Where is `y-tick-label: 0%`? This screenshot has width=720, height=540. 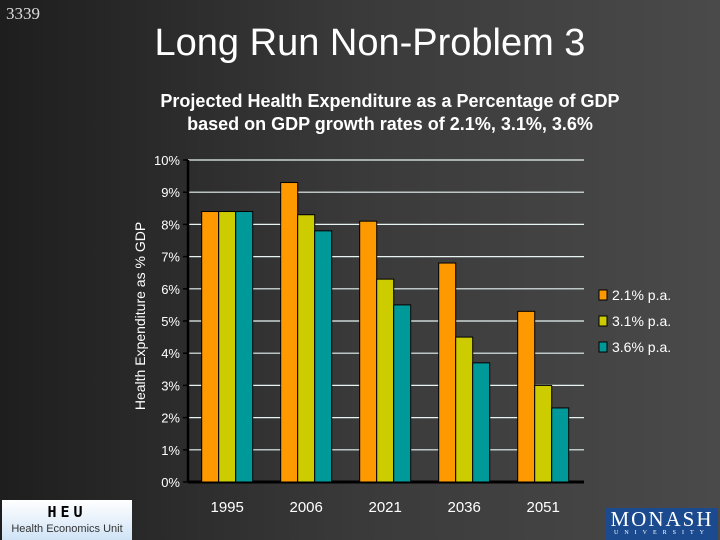 y-tick-label: 0% is located at coordinates (170, 482).